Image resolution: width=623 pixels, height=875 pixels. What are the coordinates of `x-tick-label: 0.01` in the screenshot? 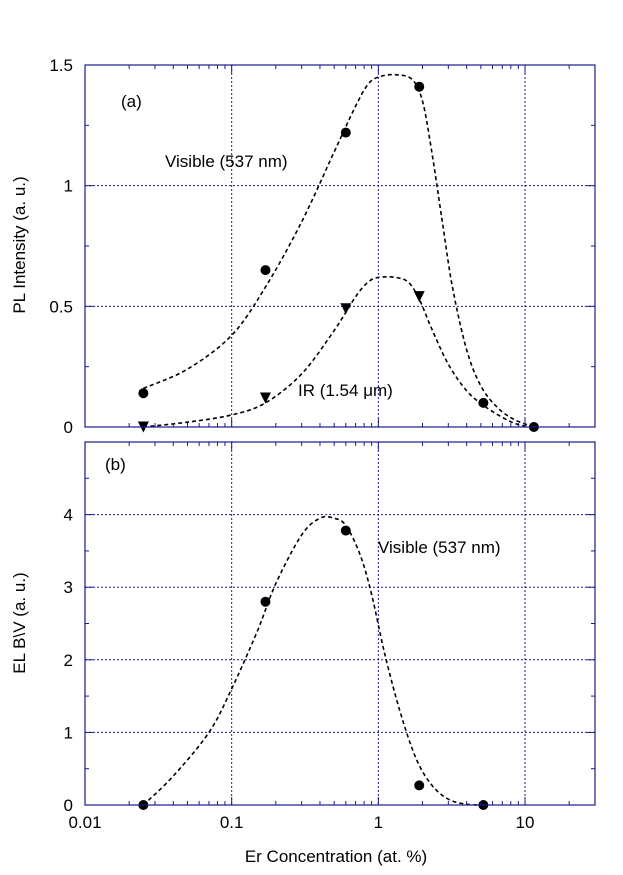 It's located at (84, 822).